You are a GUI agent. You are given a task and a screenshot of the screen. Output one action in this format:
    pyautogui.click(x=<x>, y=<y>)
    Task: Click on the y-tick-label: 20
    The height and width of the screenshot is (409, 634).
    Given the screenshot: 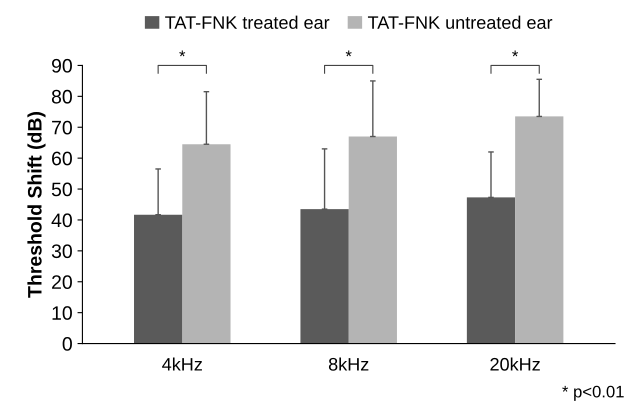 What is the action you would take?
    pyautogui.click(x=62, y=282)
    